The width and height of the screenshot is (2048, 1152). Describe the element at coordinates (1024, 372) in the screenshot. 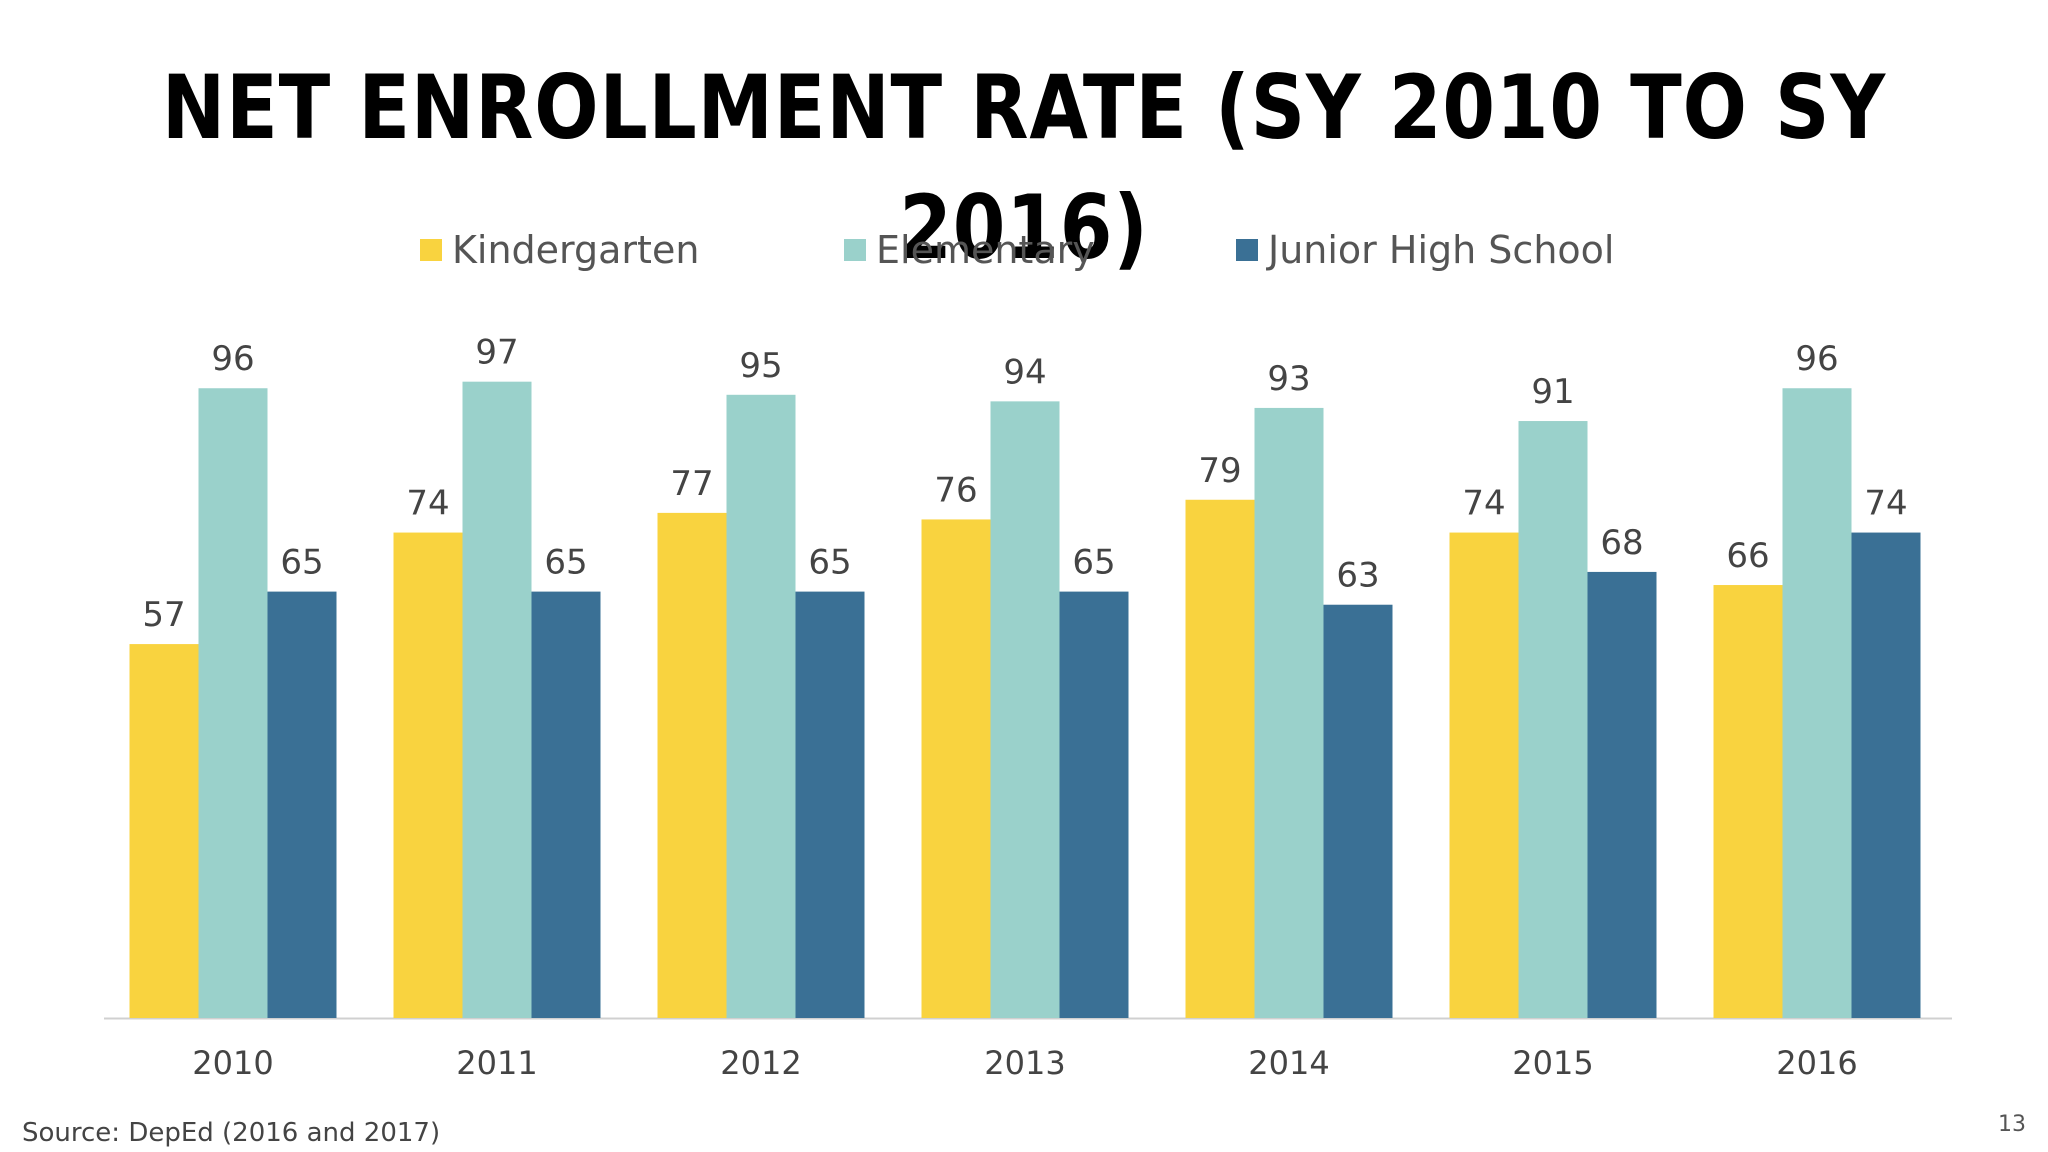

I see `data-label-elementary-2013: 94` at that location.